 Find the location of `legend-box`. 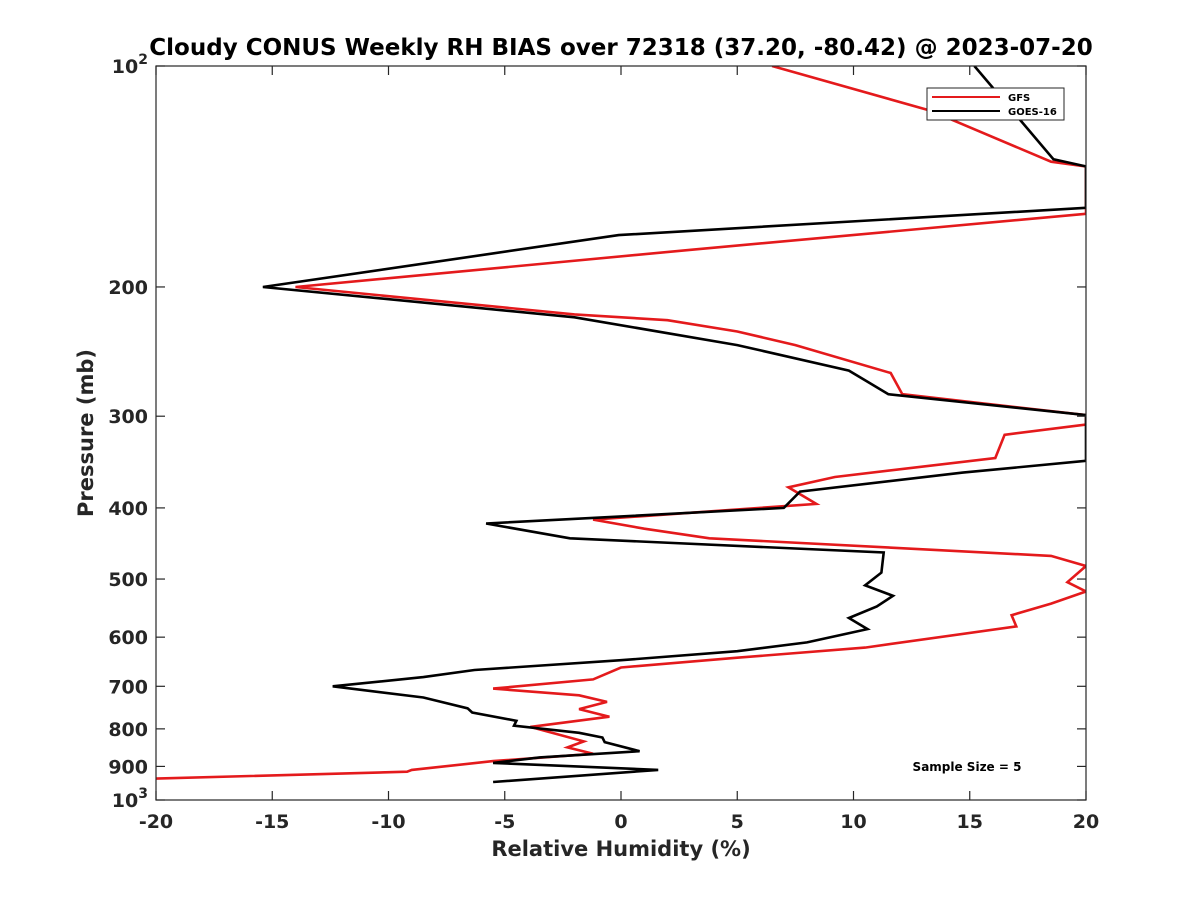

legend-box is located at coordinates (995, 104).